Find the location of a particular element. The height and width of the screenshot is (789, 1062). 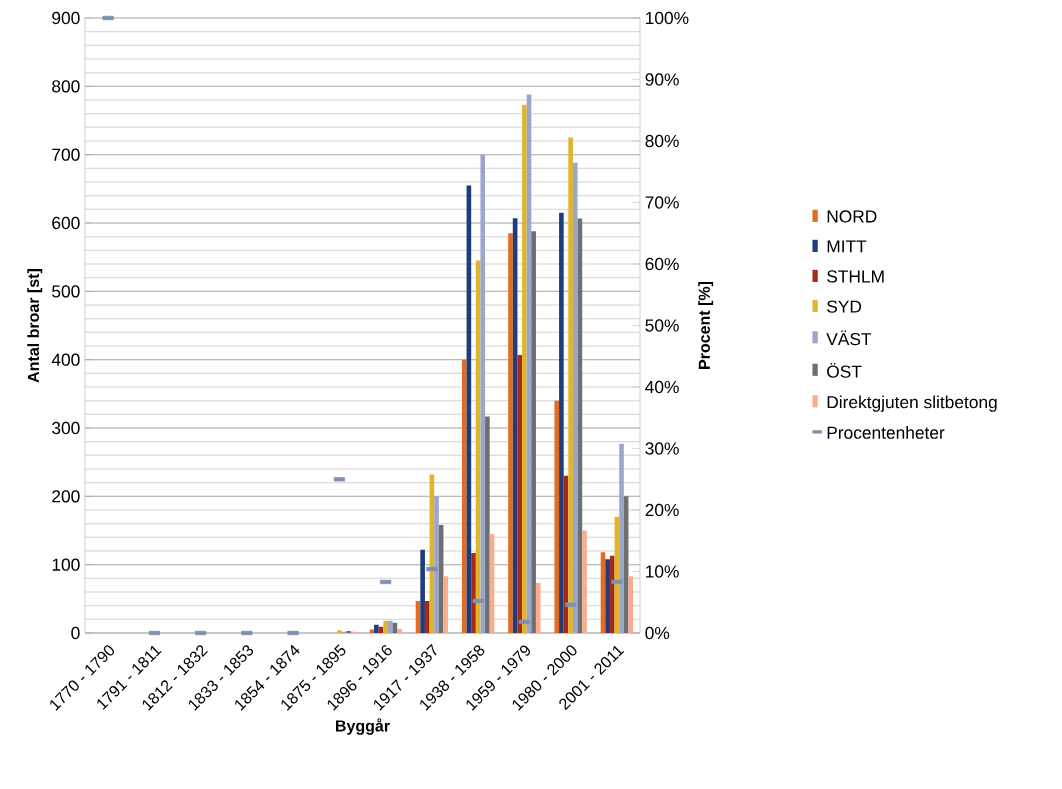

y2-tick-label: 20% is located at coordinates (662, 510).